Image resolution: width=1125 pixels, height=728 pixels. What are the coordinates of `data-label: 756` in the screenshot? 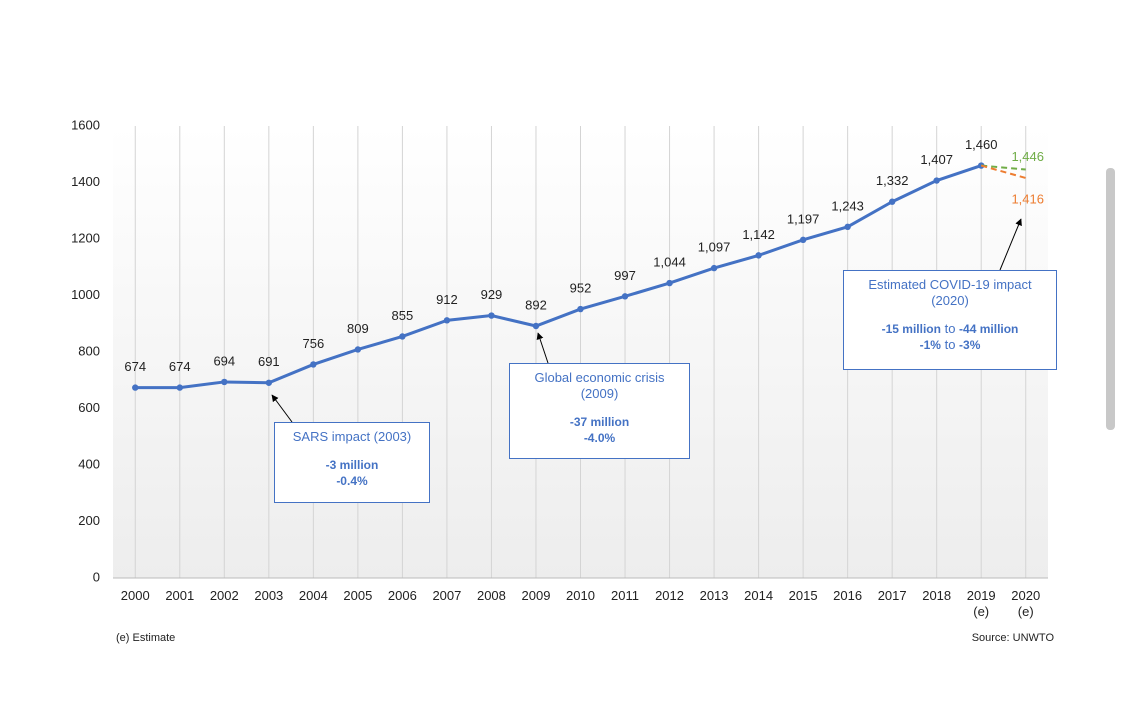 It's located at (314, 343).